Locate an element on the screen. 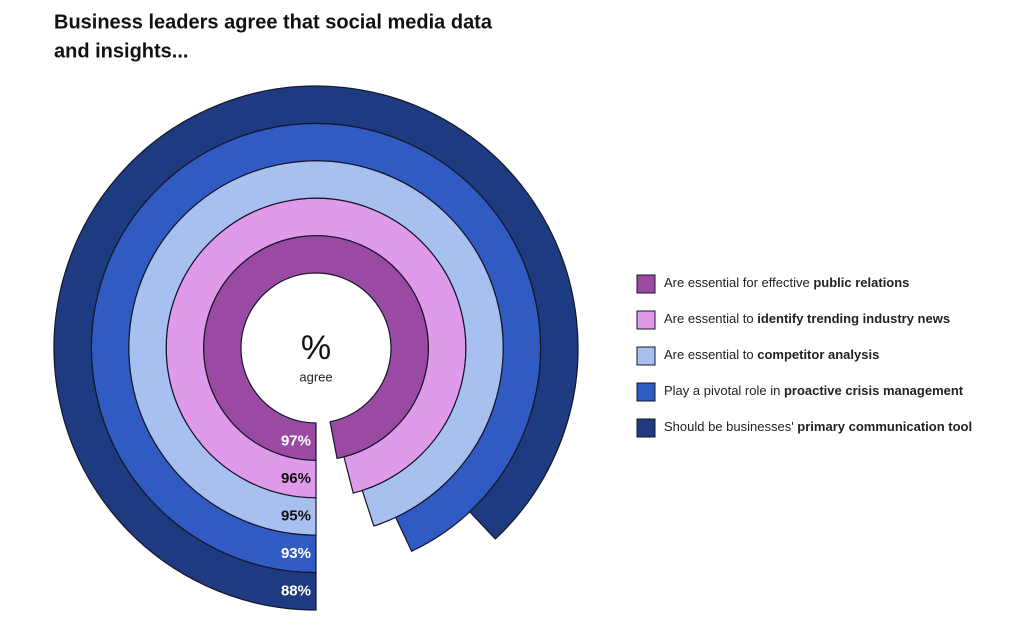  center-label: % is located at coordinates (316, 348).